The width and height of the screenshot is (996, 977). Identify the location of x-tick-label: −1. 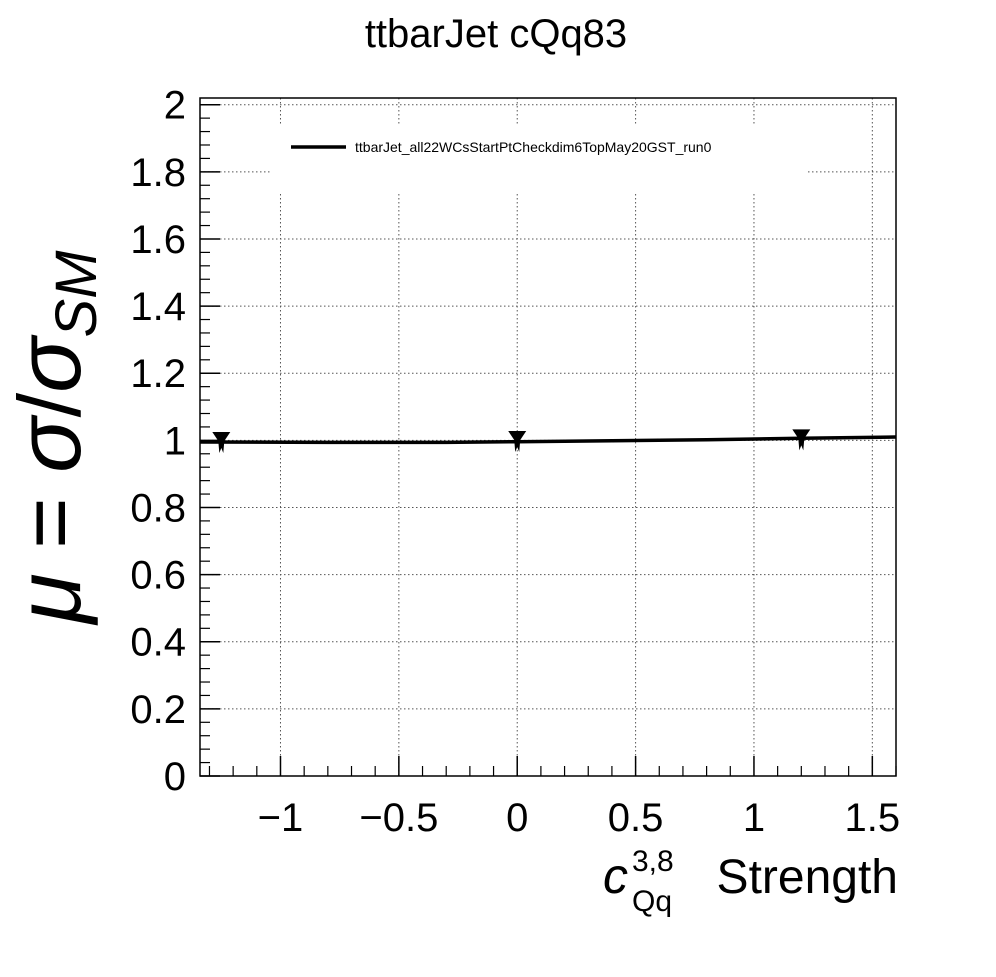
(281, 818).